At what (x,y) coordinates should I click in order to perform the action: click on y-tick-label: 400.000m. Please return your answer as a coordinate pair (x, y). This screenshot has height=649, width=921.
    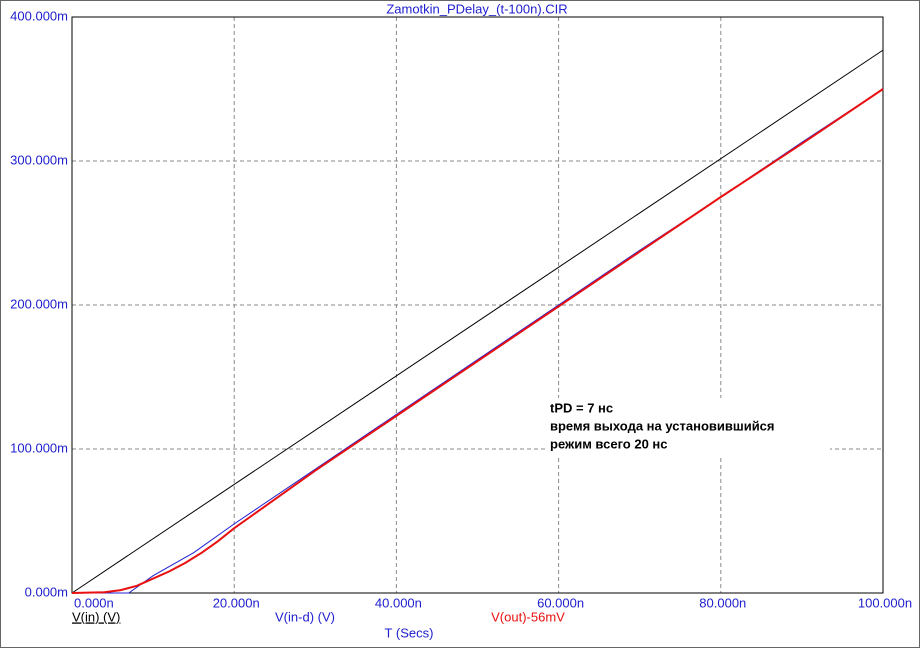
    Looking at the image, I should click on (39, 15).